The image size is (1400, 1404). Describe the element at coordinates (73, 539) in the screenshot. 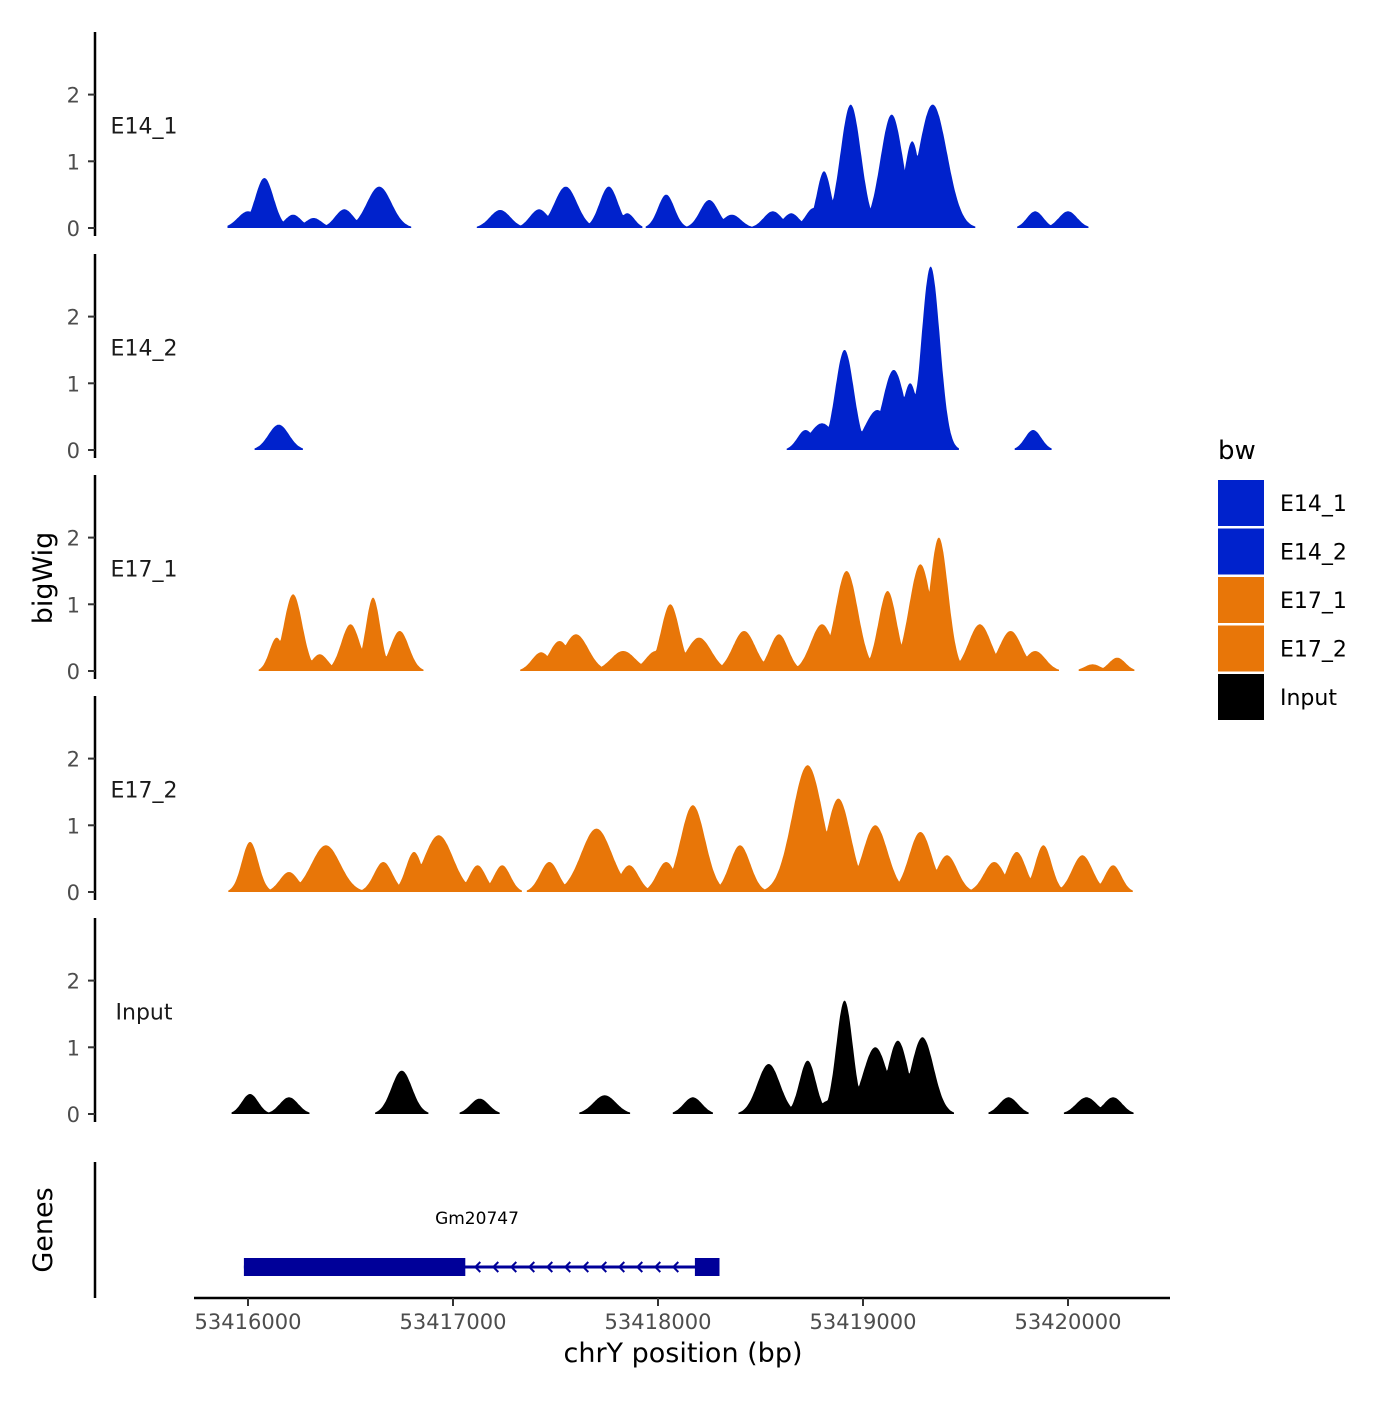

I see `y-tick-label-e17-1-2: 2` at that location.